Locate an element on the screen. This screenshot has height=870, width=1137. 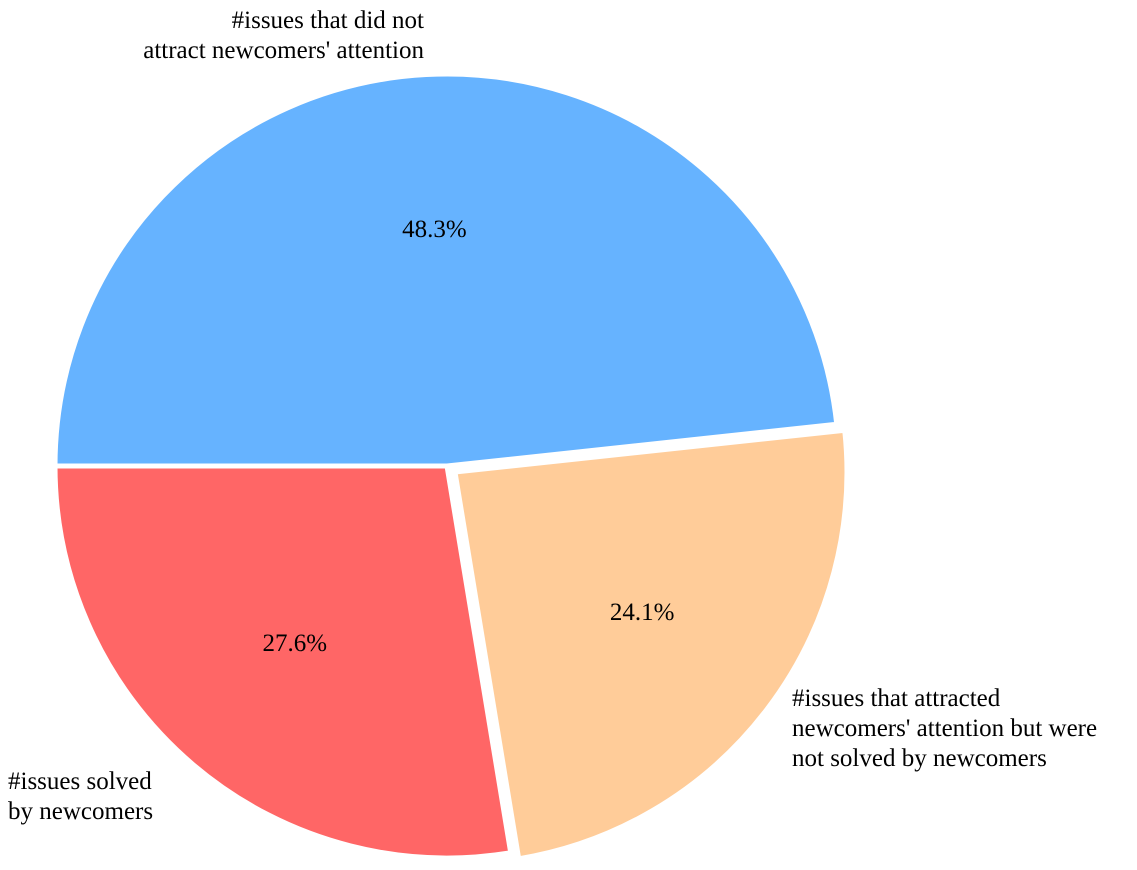
pct-label-issues-not-attracting-attention: 48.3% is located at coordinates (434, 229).